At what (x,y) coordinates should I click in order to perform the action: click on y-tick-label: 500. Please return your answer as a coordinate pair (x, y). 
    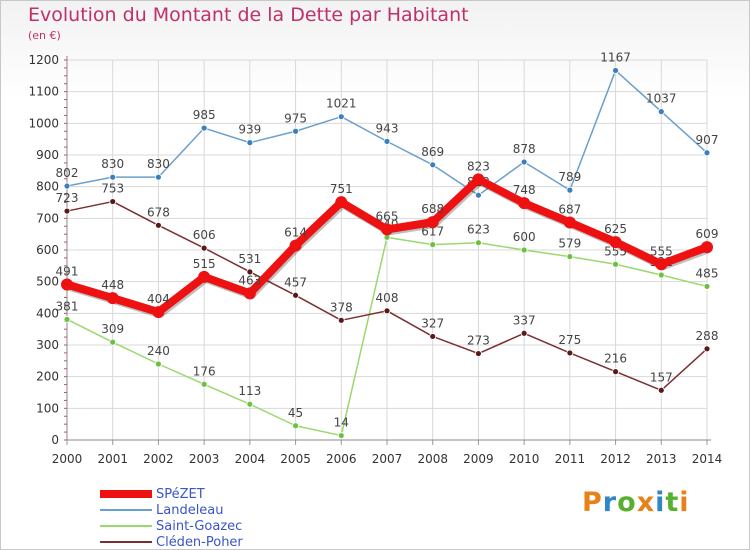
    Looking at the image, I should click on (47, 282).